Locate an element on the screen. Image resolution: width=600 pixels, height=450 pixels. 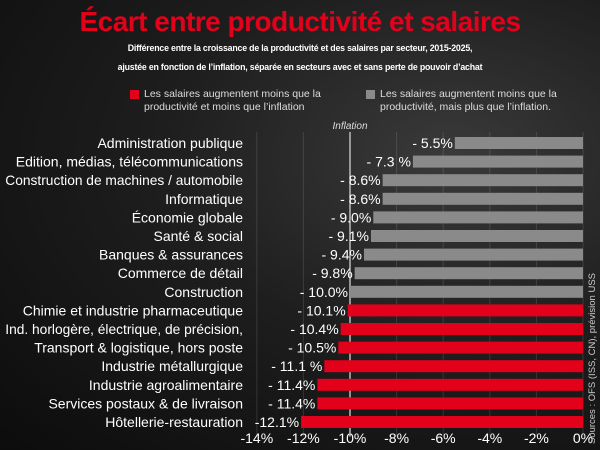
value-label: - 9.8% is located at coordinates (332, 273).